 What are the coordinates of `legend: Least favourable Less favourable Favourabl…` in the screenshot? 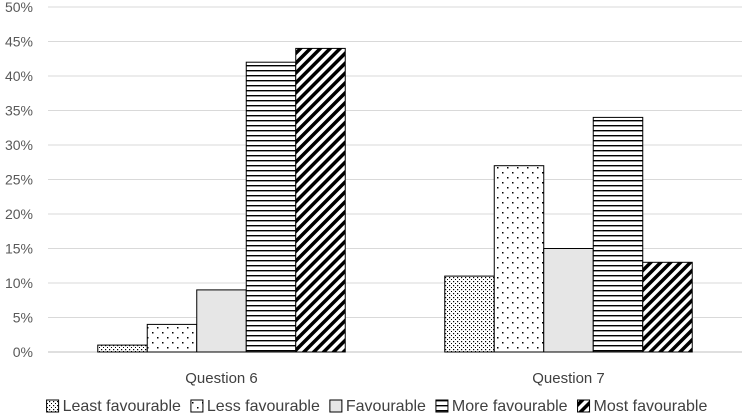 It's located at (377, 406).